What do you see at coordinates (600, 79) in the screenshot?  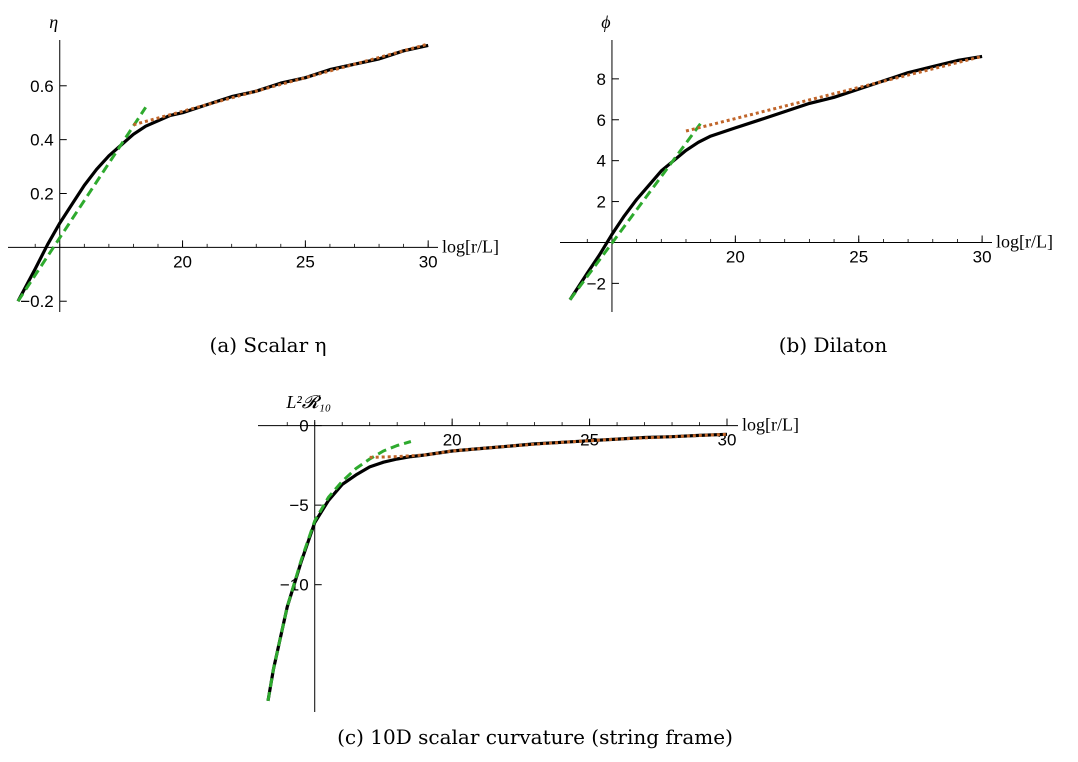 I see `y-tick-label: 8` at bounding box center [600, 79].